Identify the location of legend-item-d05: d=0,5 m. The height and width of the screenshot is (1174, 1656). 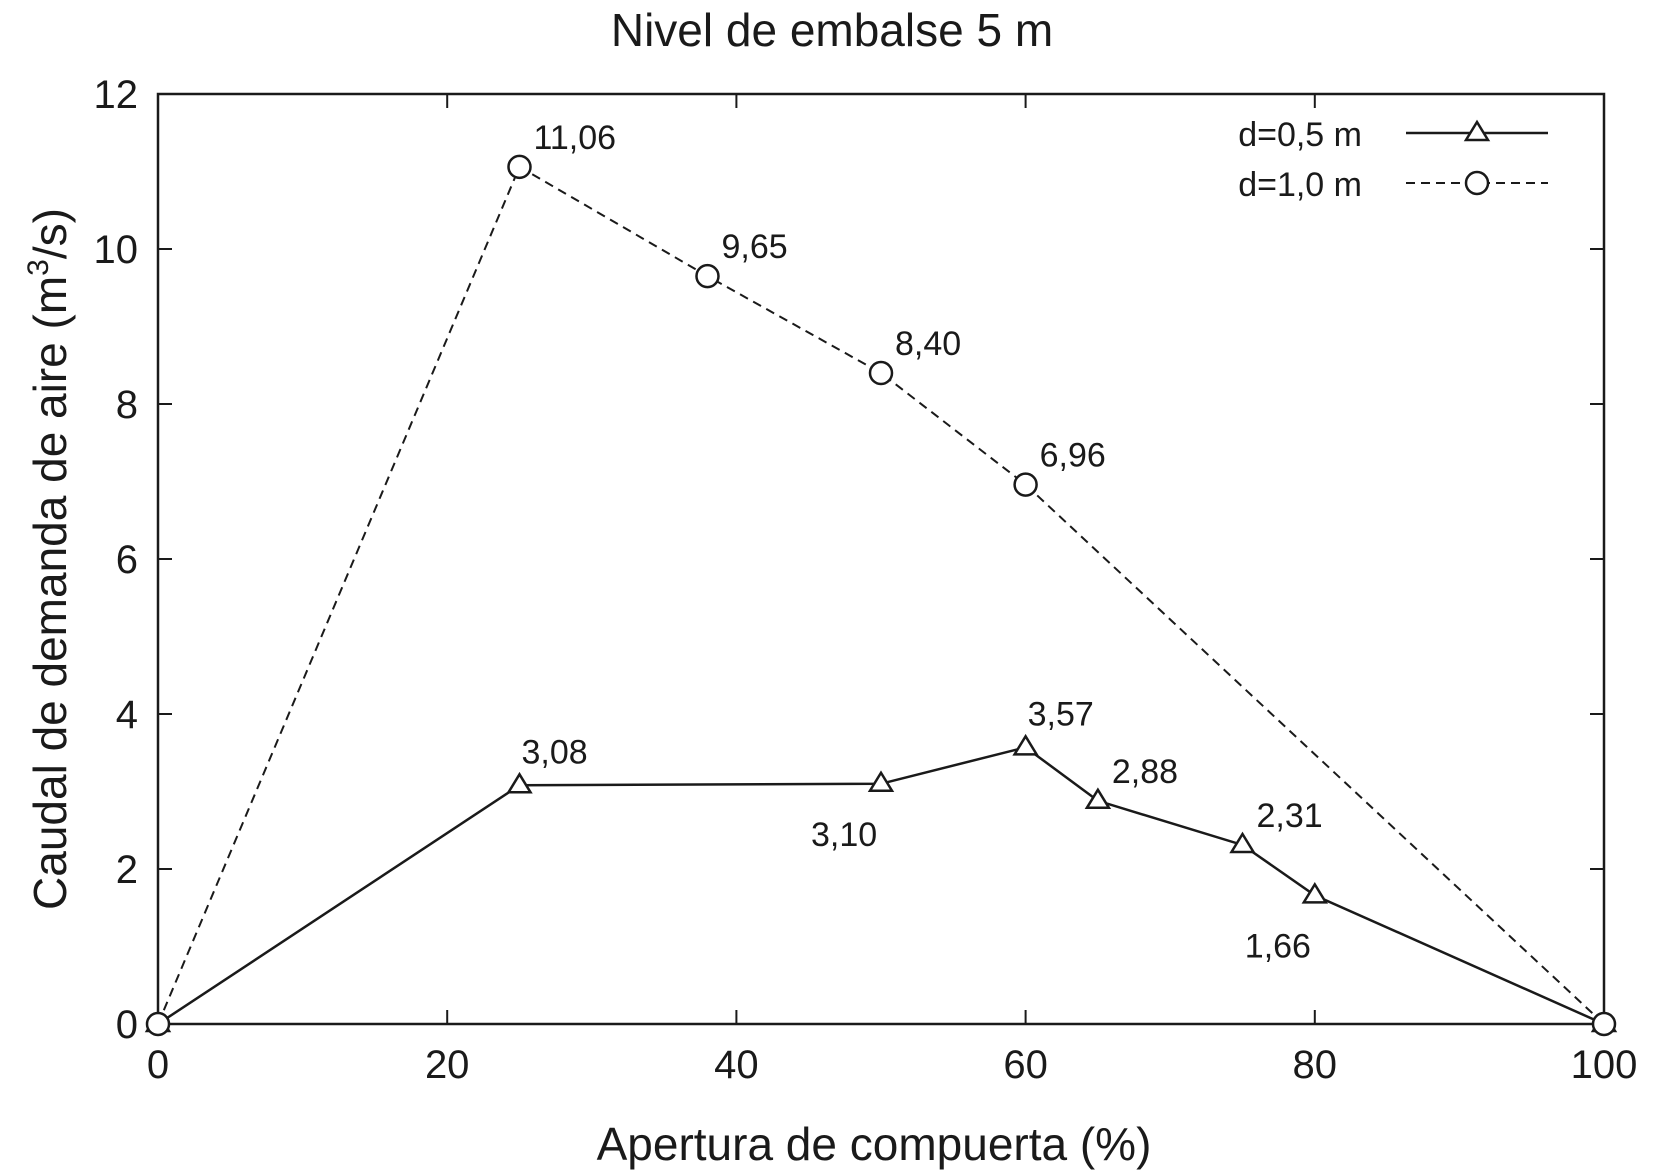
(1393, 135).